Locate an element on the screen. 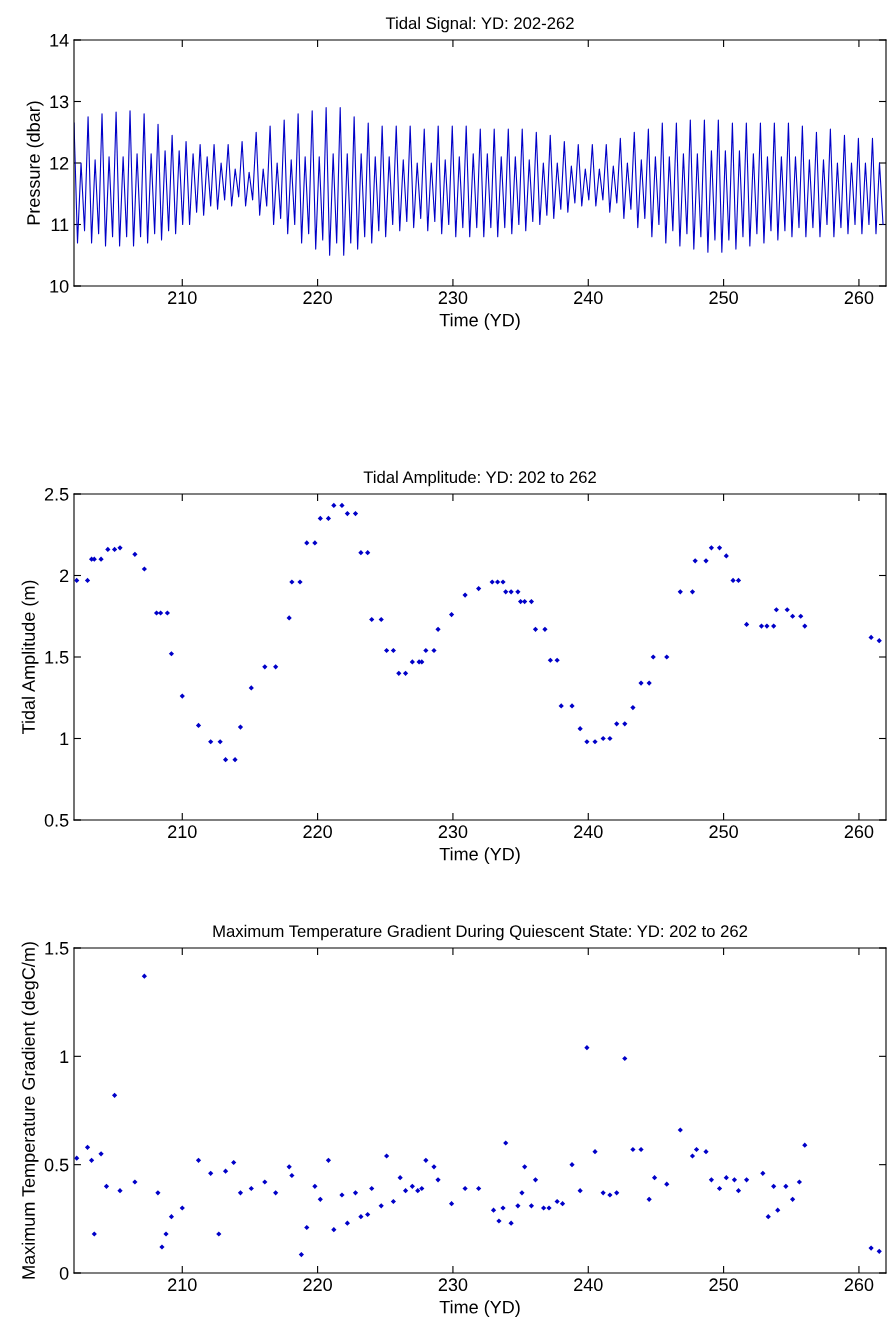 The height and width of the screenshot is (1338, 890). chart-title: Tidal Signal: YD: 202-262 is located at coordinates (479, 24).